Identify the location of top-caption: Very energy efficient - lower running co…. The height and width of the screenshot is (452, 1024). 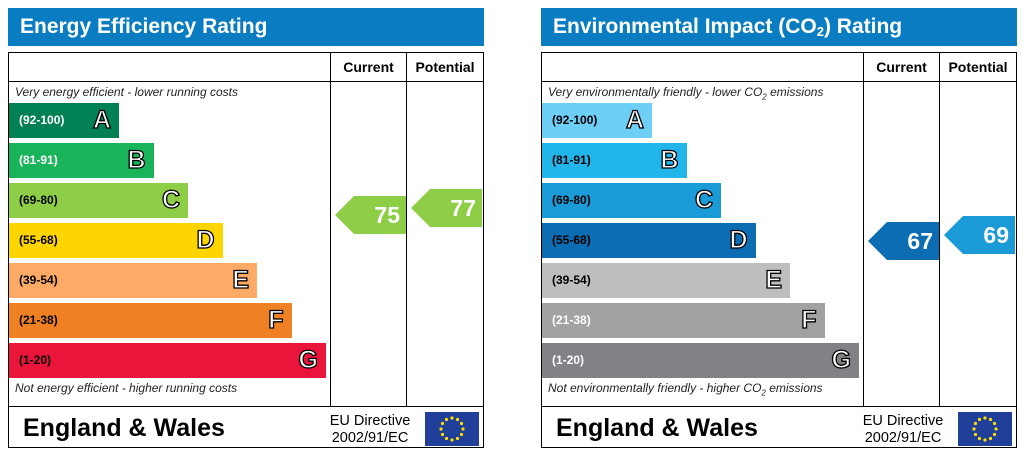
(126, 92).